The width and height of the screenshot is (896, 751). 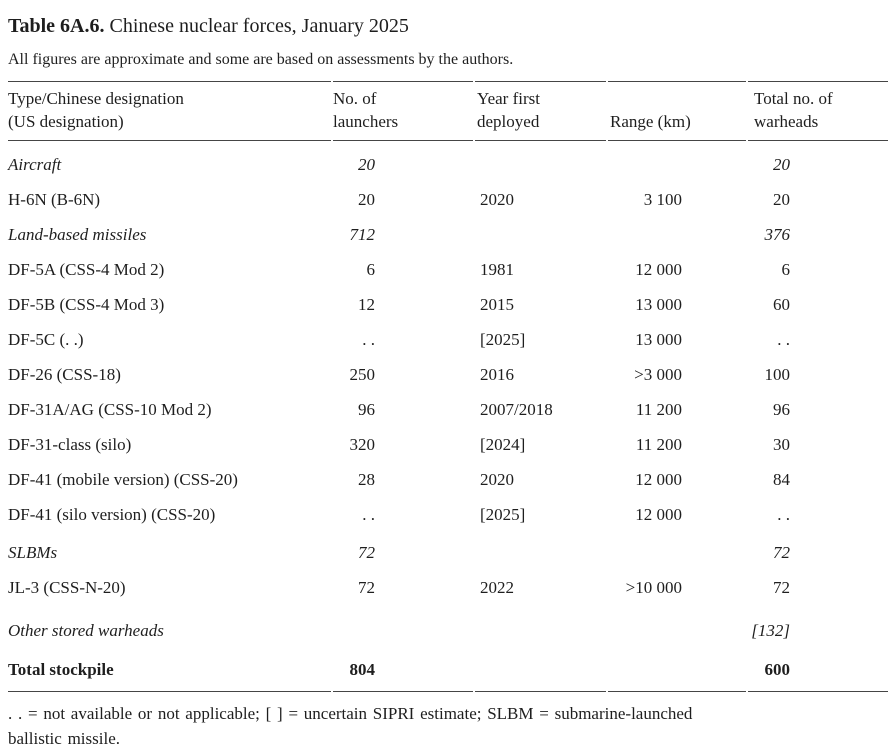 What do you see at coordinates (366, 304) in the screenshot?
I see `launchers-cell: 12` at bounding box center [366, 304].